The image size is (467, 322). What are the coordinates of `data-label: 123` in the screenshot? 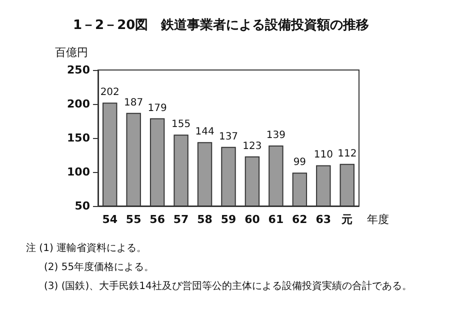 It's located at (252, 146).